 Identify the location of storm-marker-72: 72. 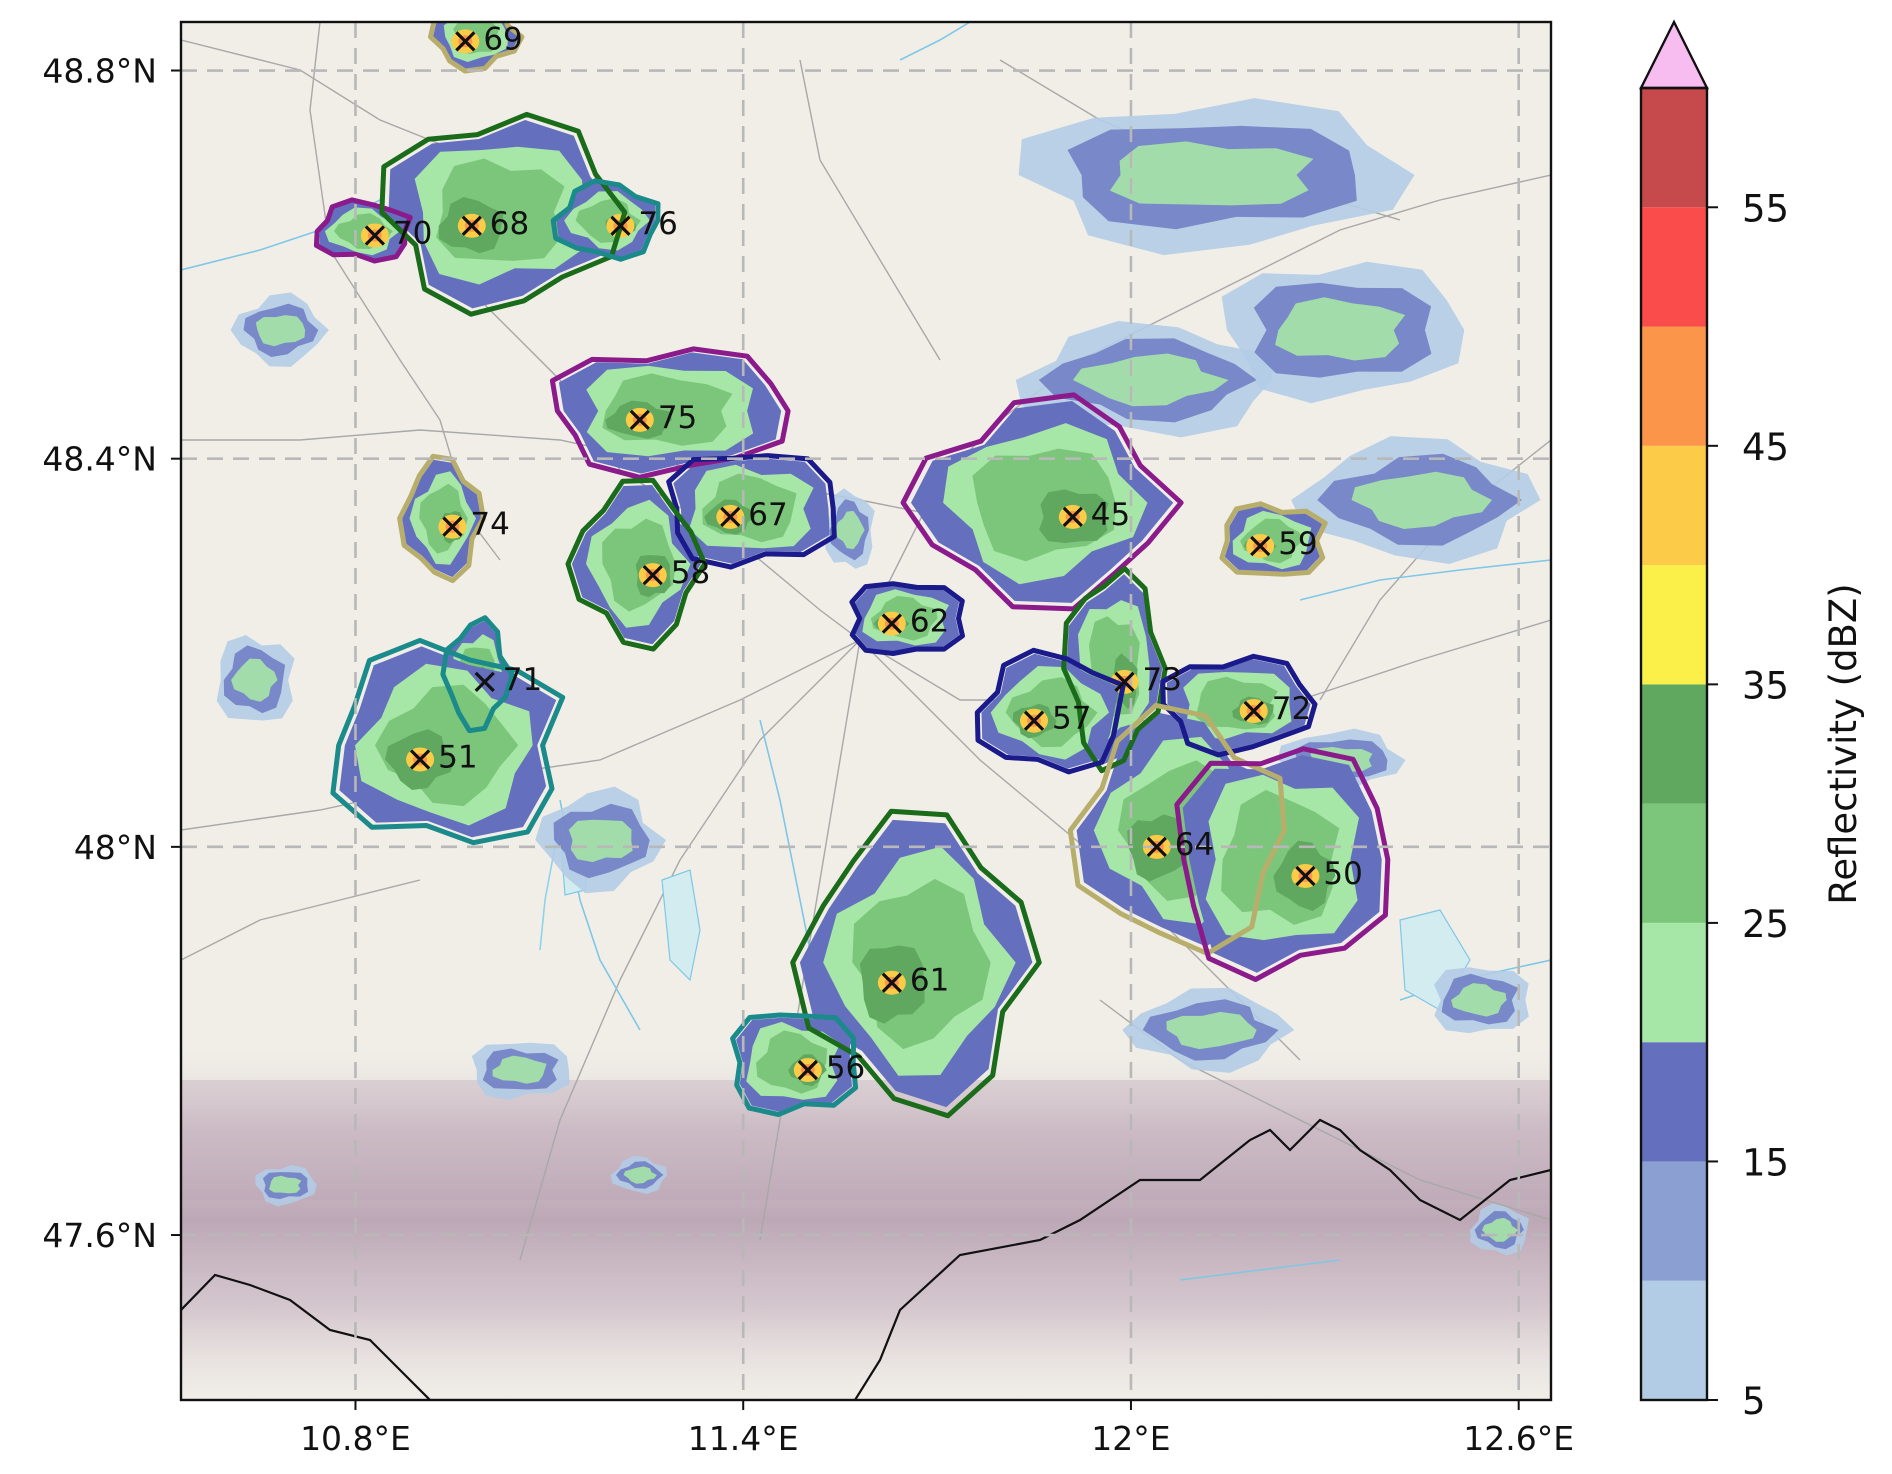
(1277, 709).